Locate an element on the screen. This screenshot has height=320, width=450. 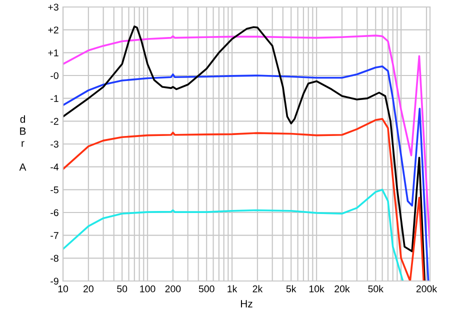
y-tick-label: -6 is located at coordinates (54, 212).